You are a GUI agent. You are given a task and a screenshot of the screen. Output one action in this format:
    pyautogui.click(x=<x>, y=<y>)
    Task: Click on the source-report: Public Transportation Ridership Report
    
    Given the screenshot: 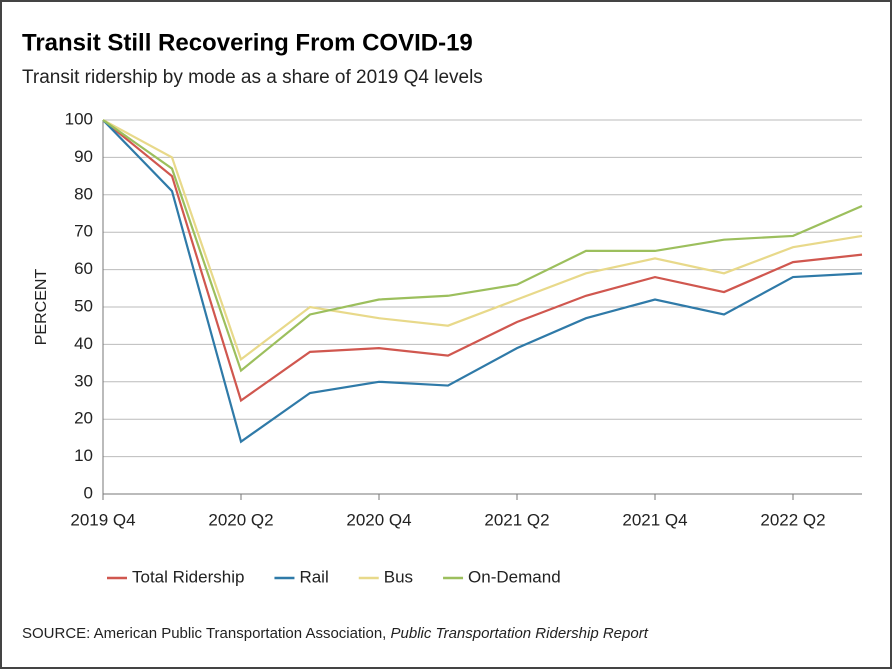 What is the action you would take?
    pyautogui.click(x=520, y=633)
    